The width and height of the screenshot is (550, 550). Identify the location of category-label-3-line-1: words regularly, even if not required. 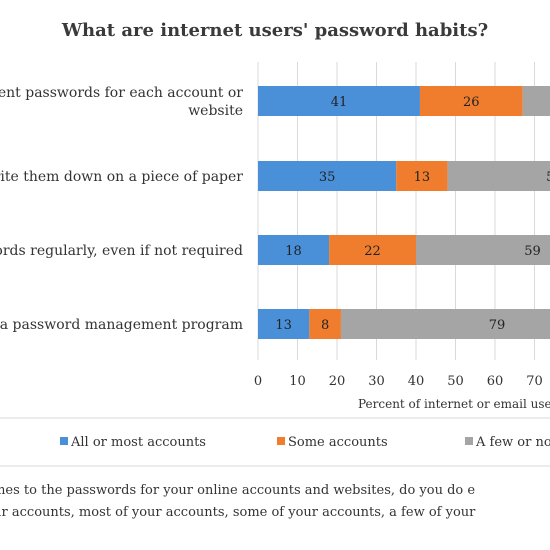
(121, 251).